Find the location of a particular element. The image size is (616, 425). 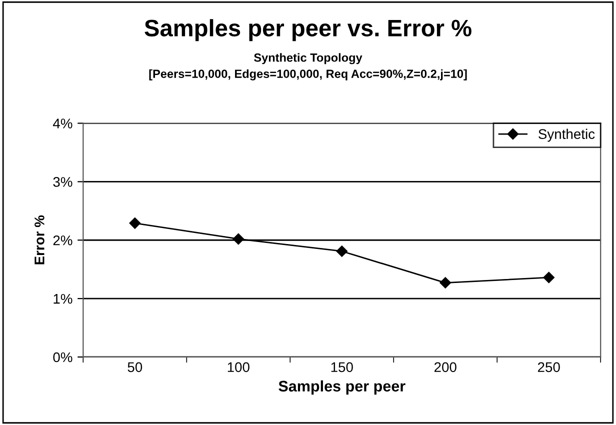

x-tick-label: 50 is located at coordinates (135, 367).